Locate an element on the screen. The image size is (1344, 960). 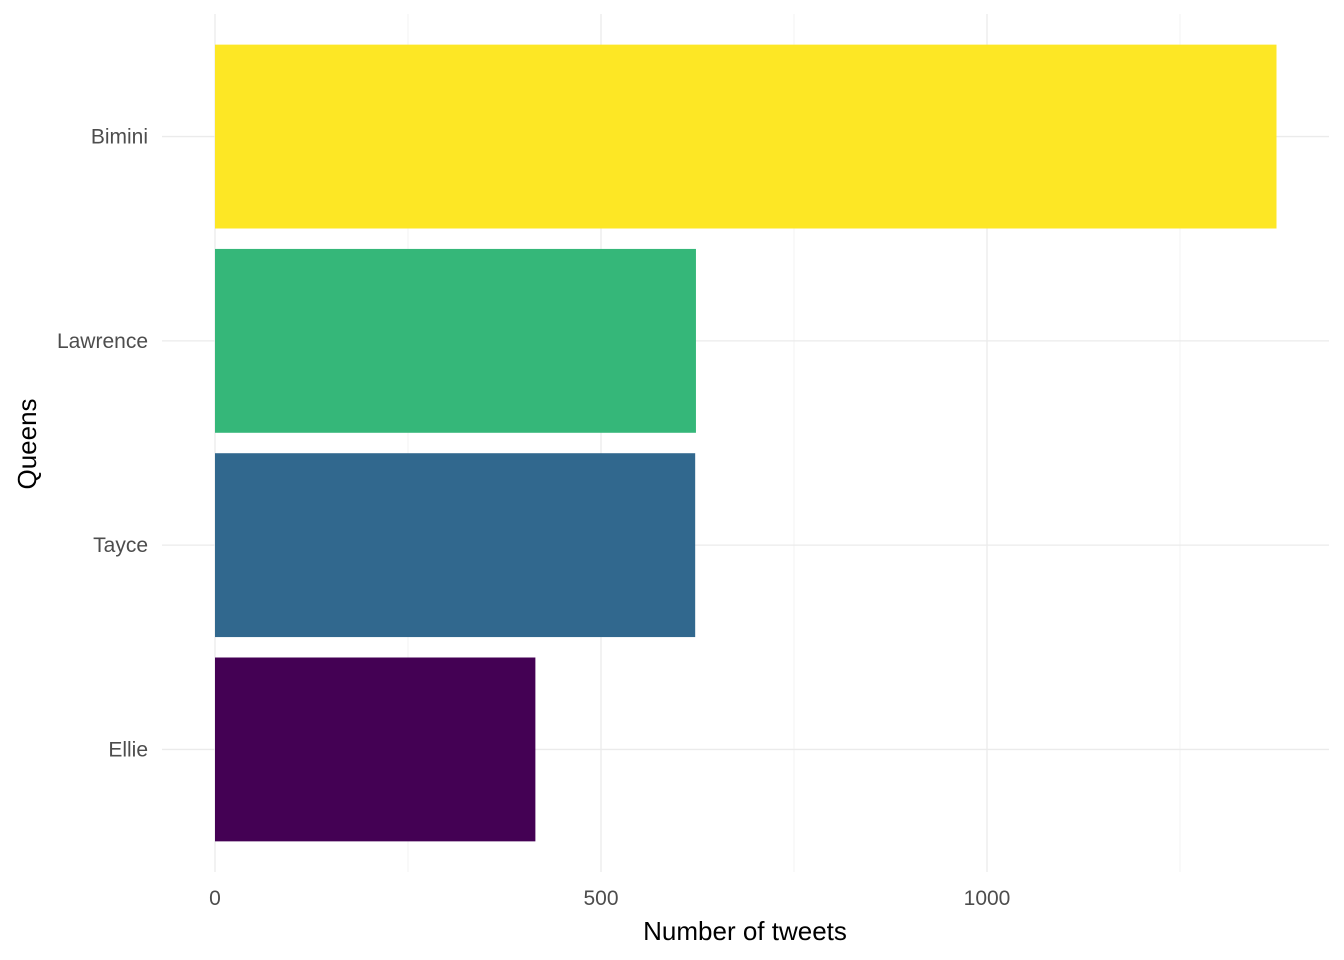
x-tick-label: 1000 is located at coordinates (987, 898).